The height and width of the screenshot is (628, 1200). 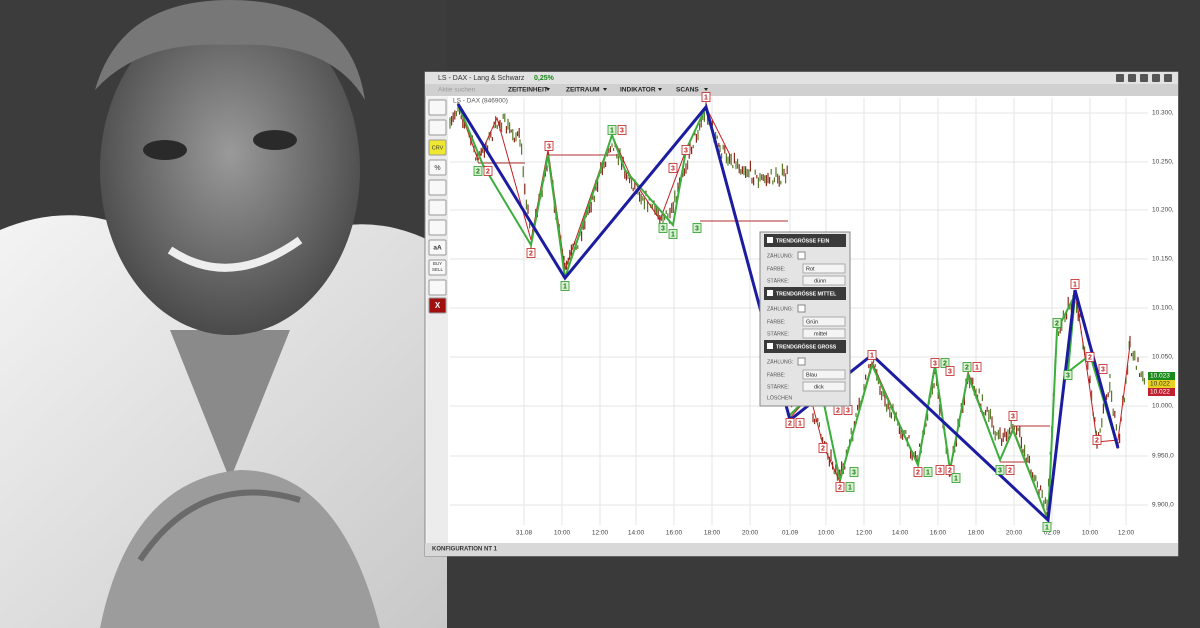 I want to click on x-tick-label: 10:00, so click(x=826, y=533).